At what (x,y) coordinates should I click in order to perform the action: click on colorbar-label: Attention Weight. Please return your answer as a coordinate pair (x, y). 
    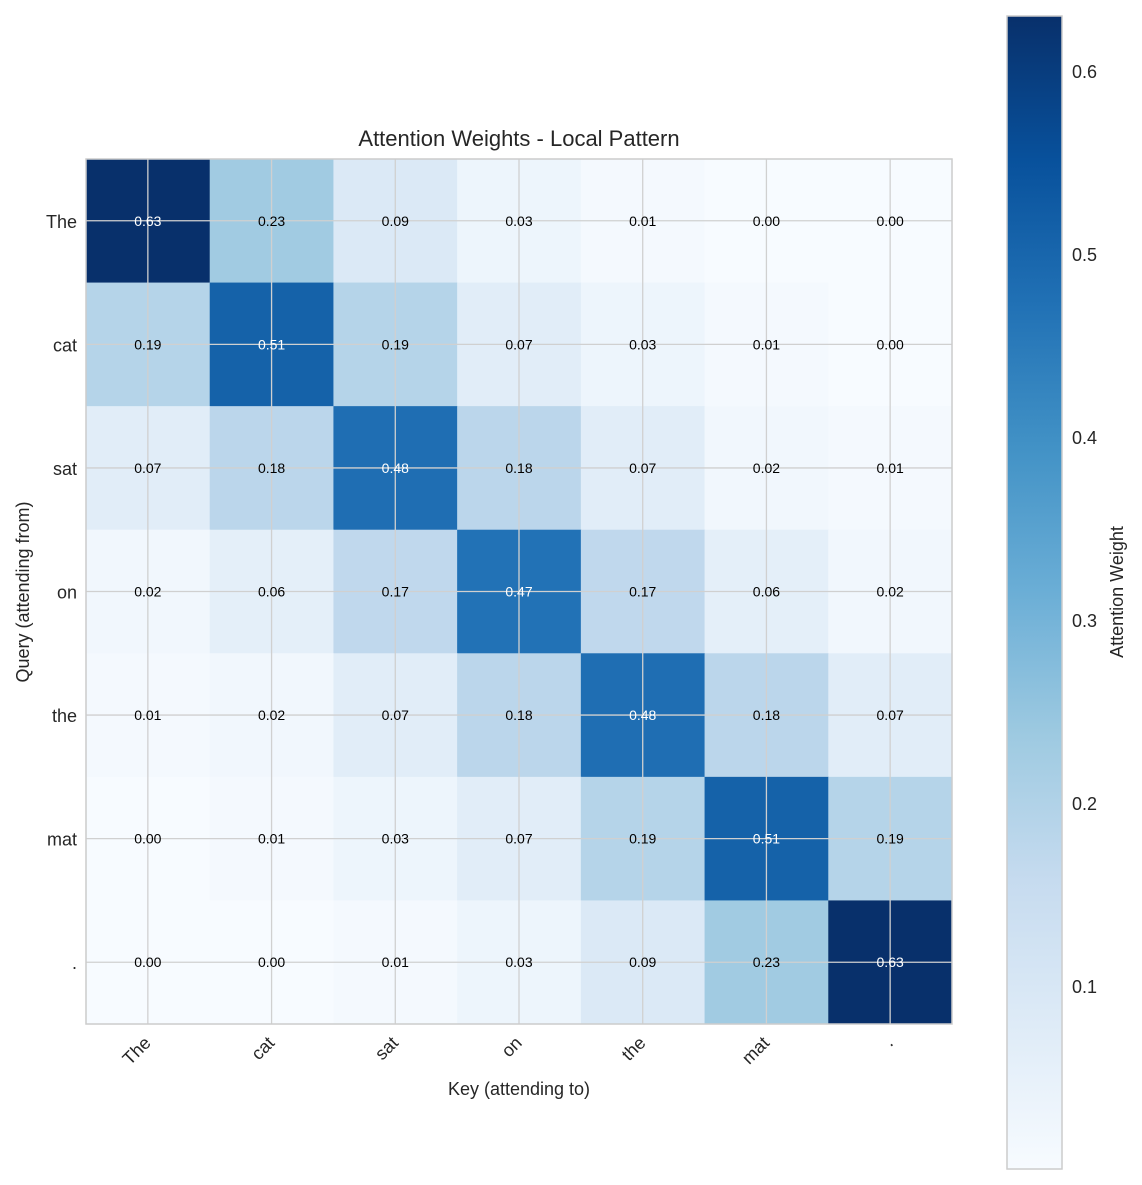
    Looking at the image, I should click on (1117, 592).